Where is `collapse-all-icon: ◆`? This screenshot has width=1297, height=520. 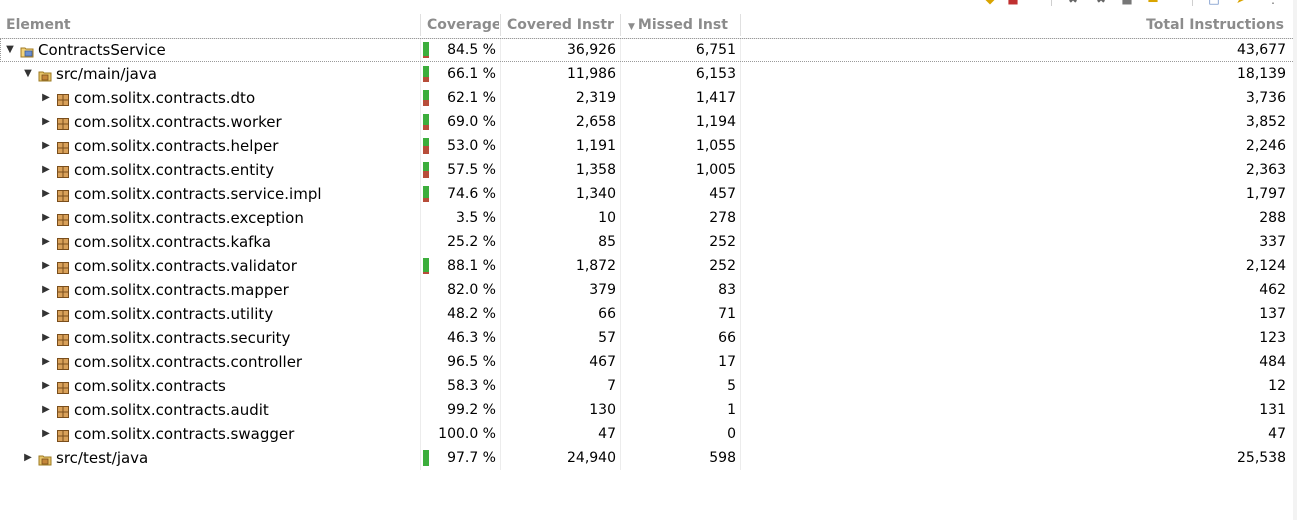 collapse-all-icon: ◆ is located at coordinates (990, 3).